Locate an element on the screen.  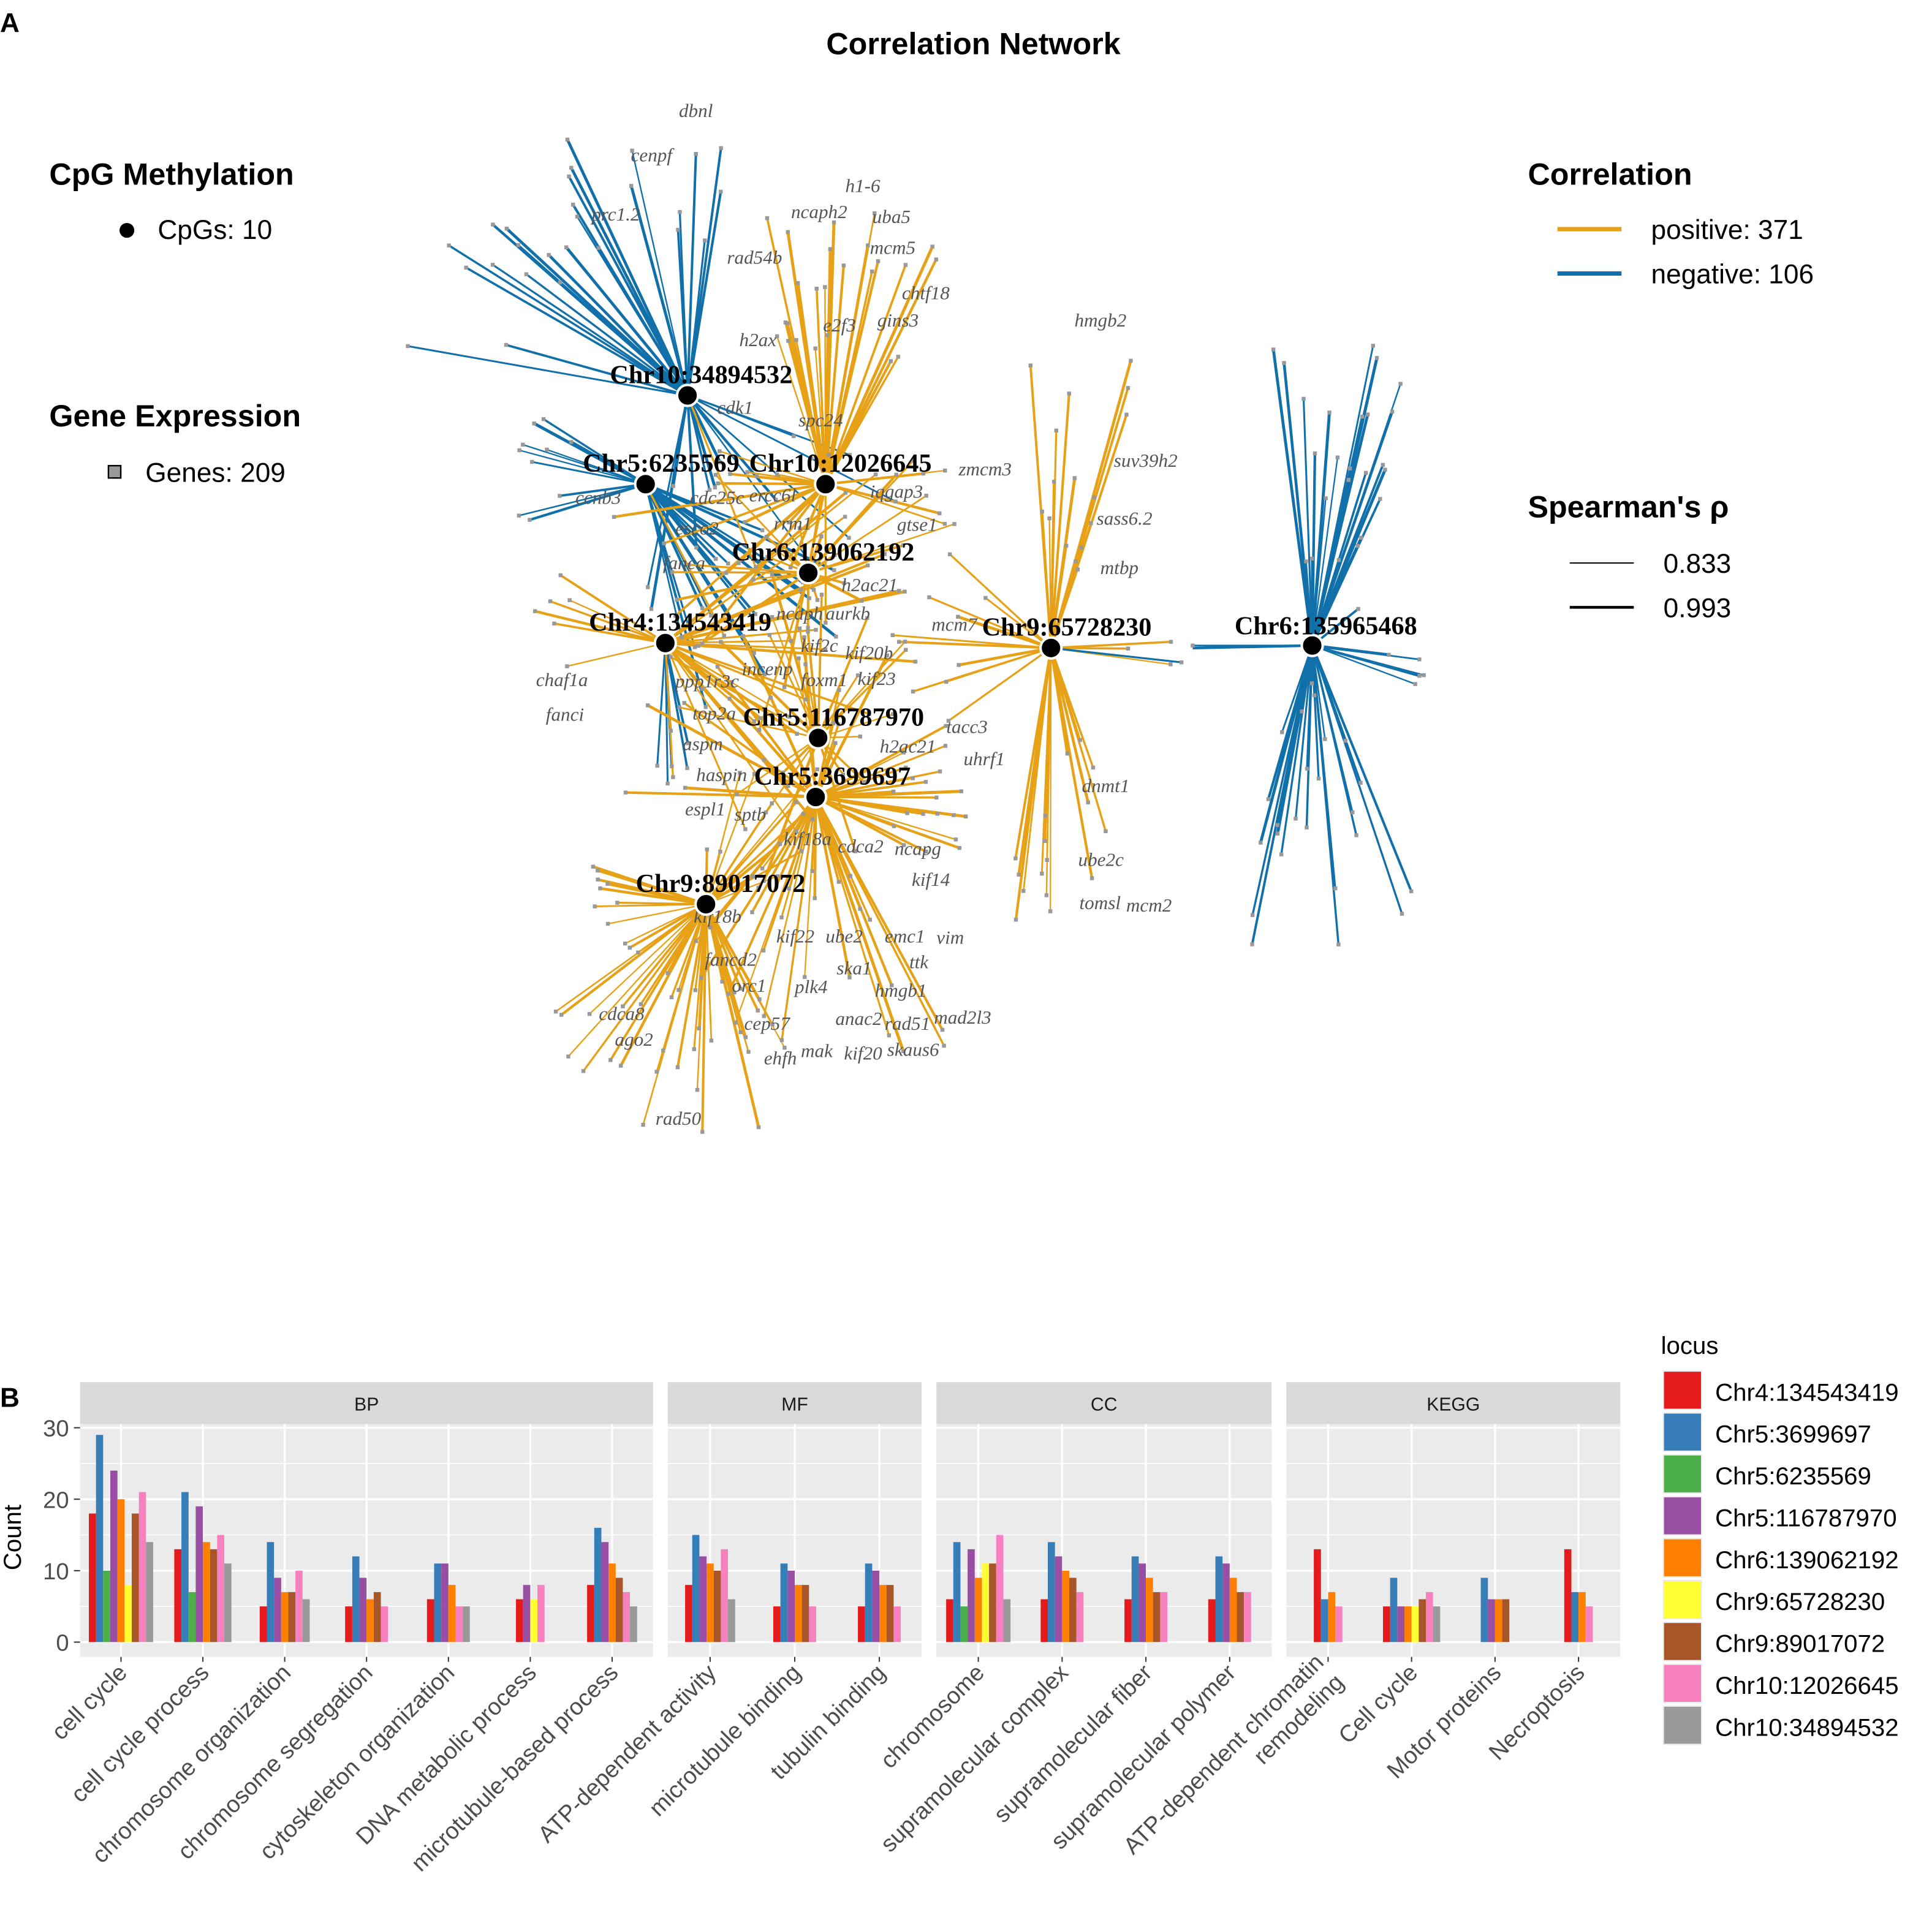
gene-label: incenp is located at coordinates (767, 668).